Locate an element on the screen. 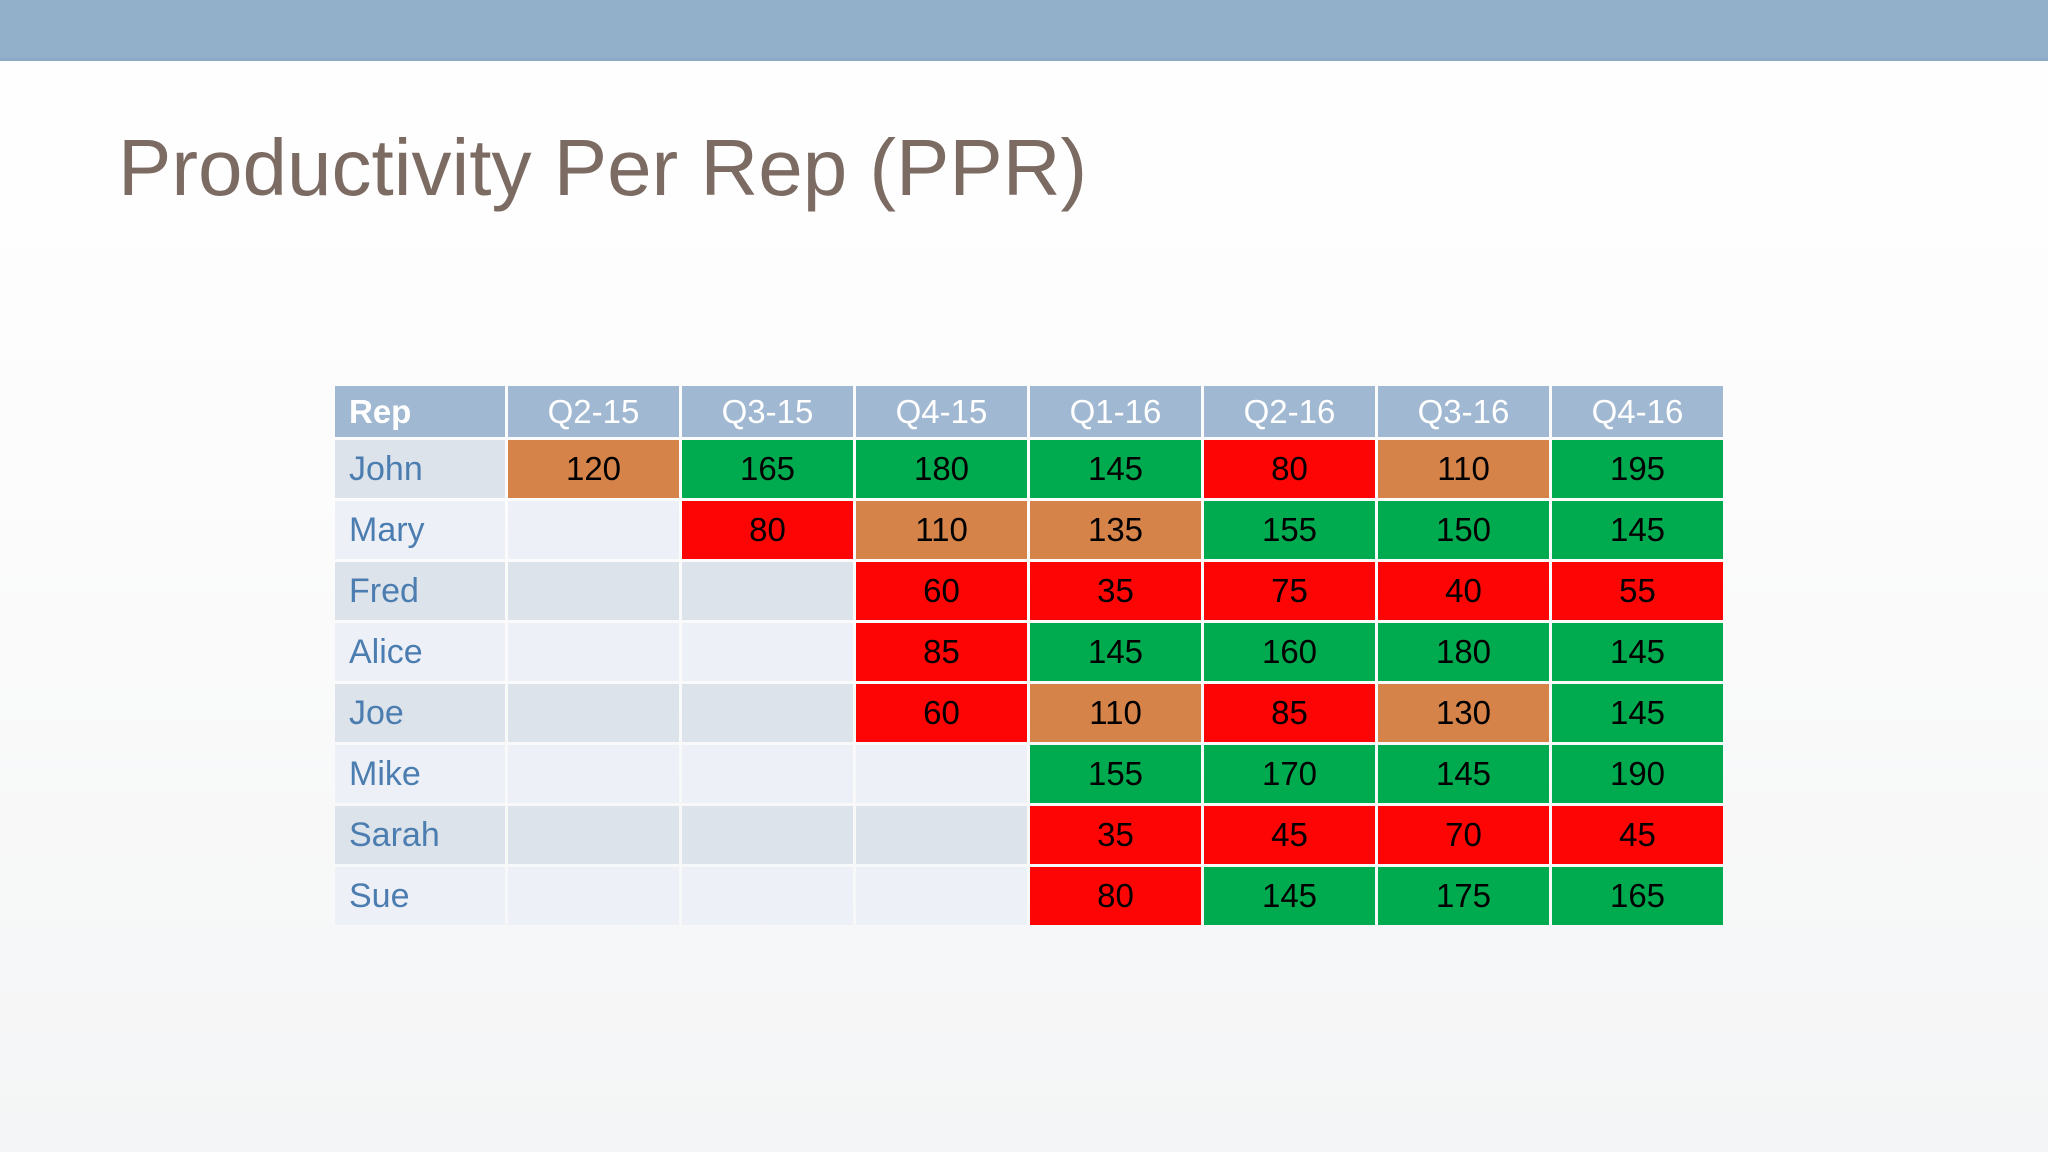 The width and height of the screenshot is (2048, 1152). value-cell: 190 is located at coordinates (1637, 774).